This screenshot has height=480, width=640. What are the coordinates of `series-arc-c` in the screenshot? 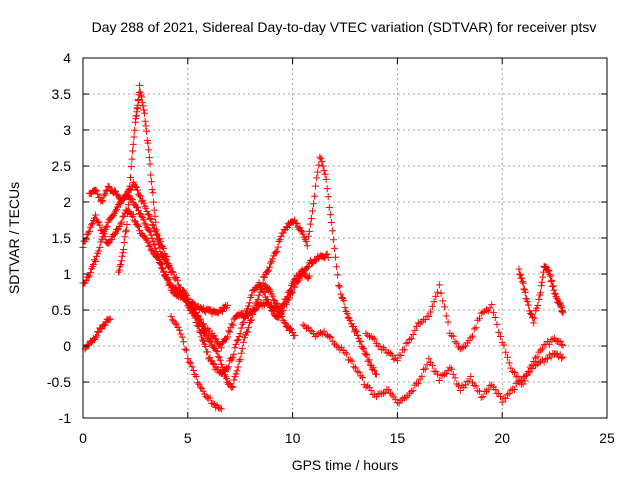 It's located at (158, 250).